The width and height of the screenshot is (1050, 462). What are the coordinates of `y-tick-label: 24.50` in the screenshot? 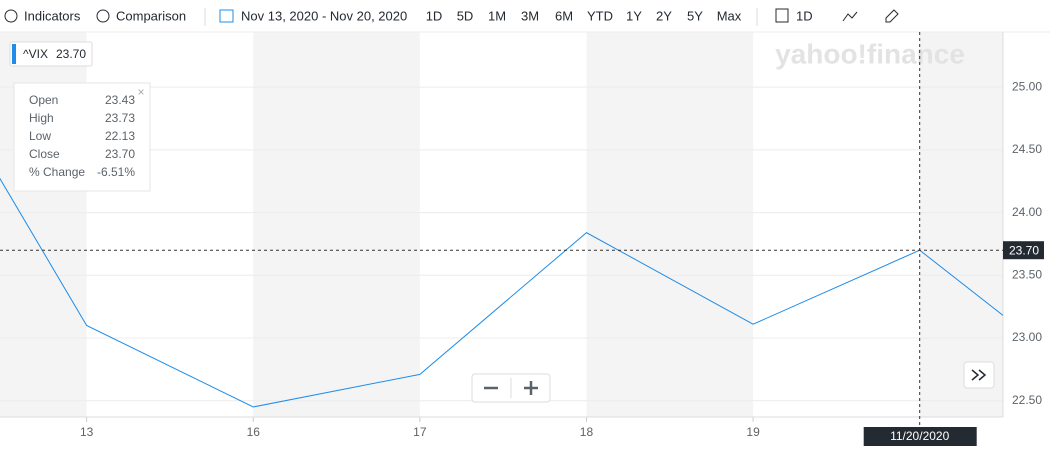 It's located at (1027, 149).